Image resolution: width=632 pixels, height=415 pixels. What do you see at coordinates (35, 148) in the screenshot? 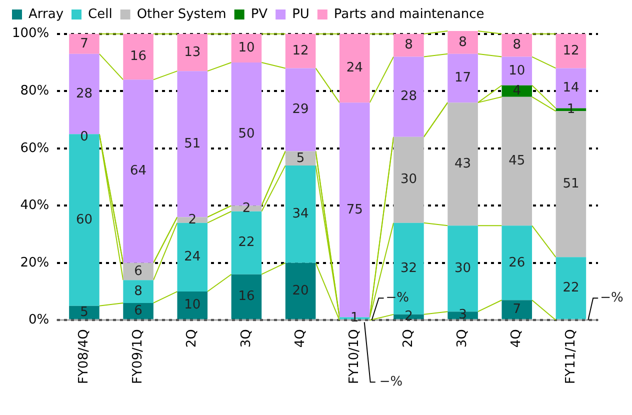
I see `y-tick-label: 60%` at bounding box center [35, 148].